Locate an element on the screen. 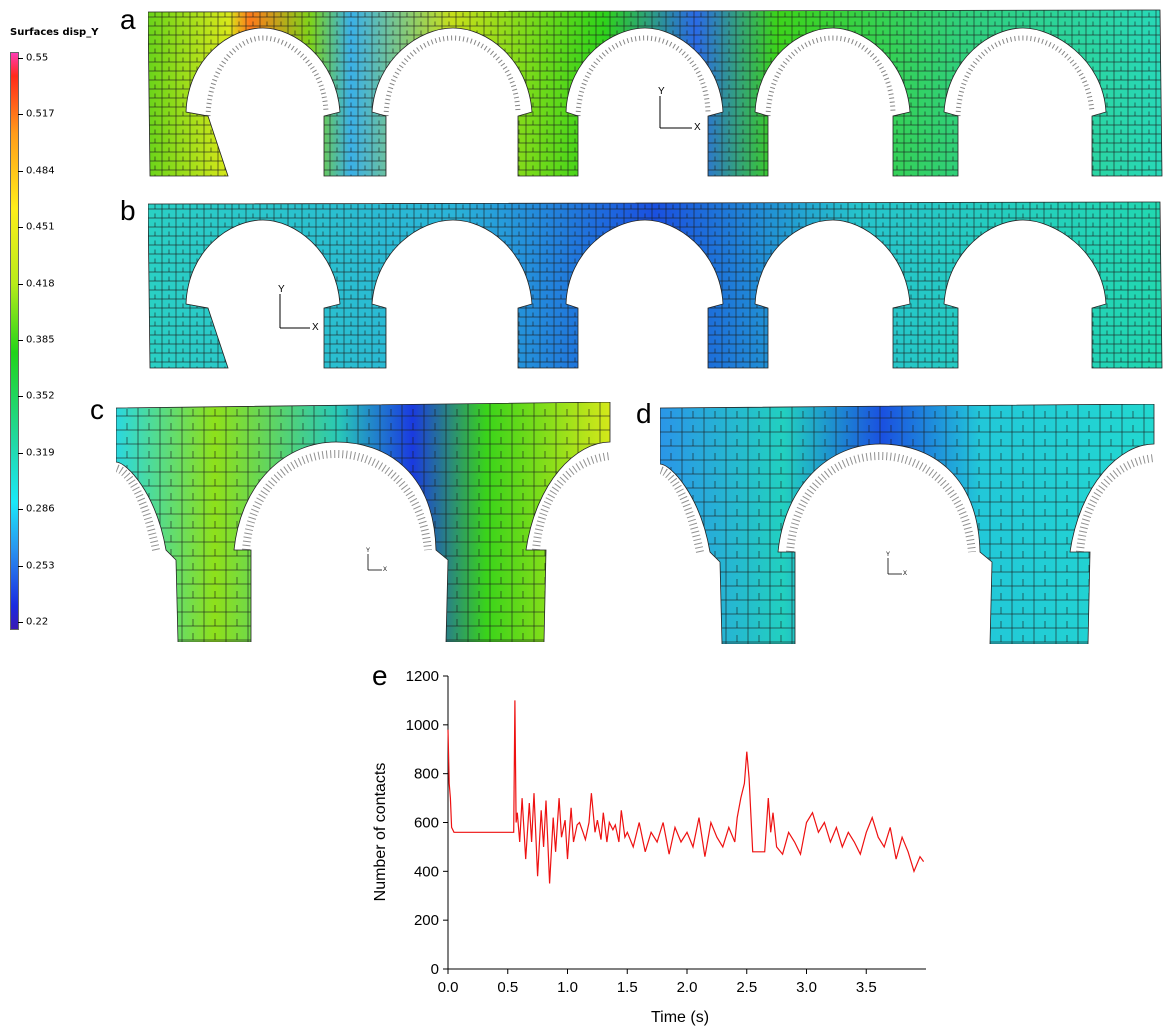 The image size is (1172, 1031). legend-tick-label: 0.22 is located at coordinates (37, 622).